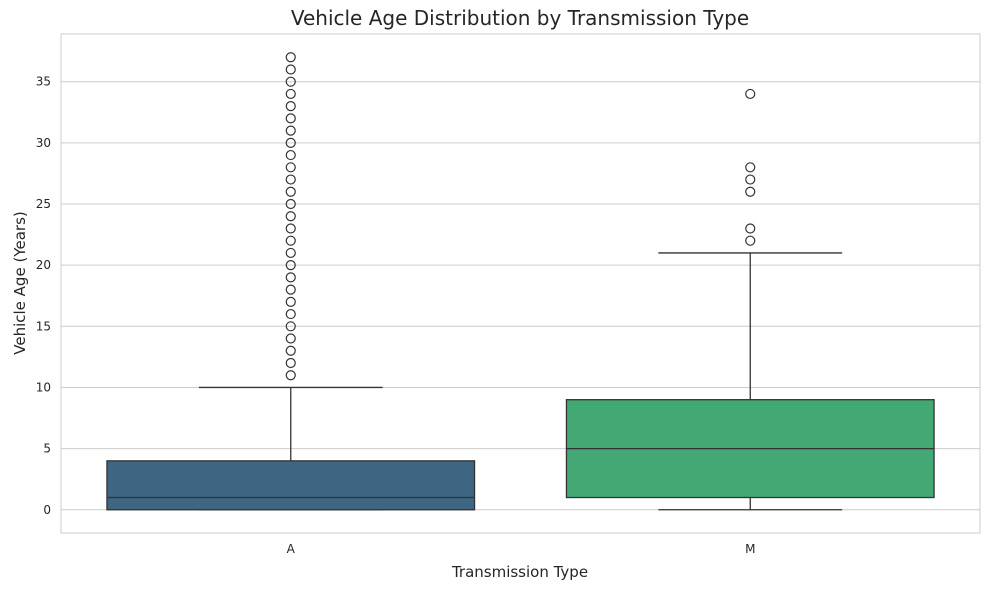 This screenshot has height=590, width=989. What do you see at coordinates (43, 326) in the screenshot?
I see `y-tick-label: 15` at bounding box center [43, 326].